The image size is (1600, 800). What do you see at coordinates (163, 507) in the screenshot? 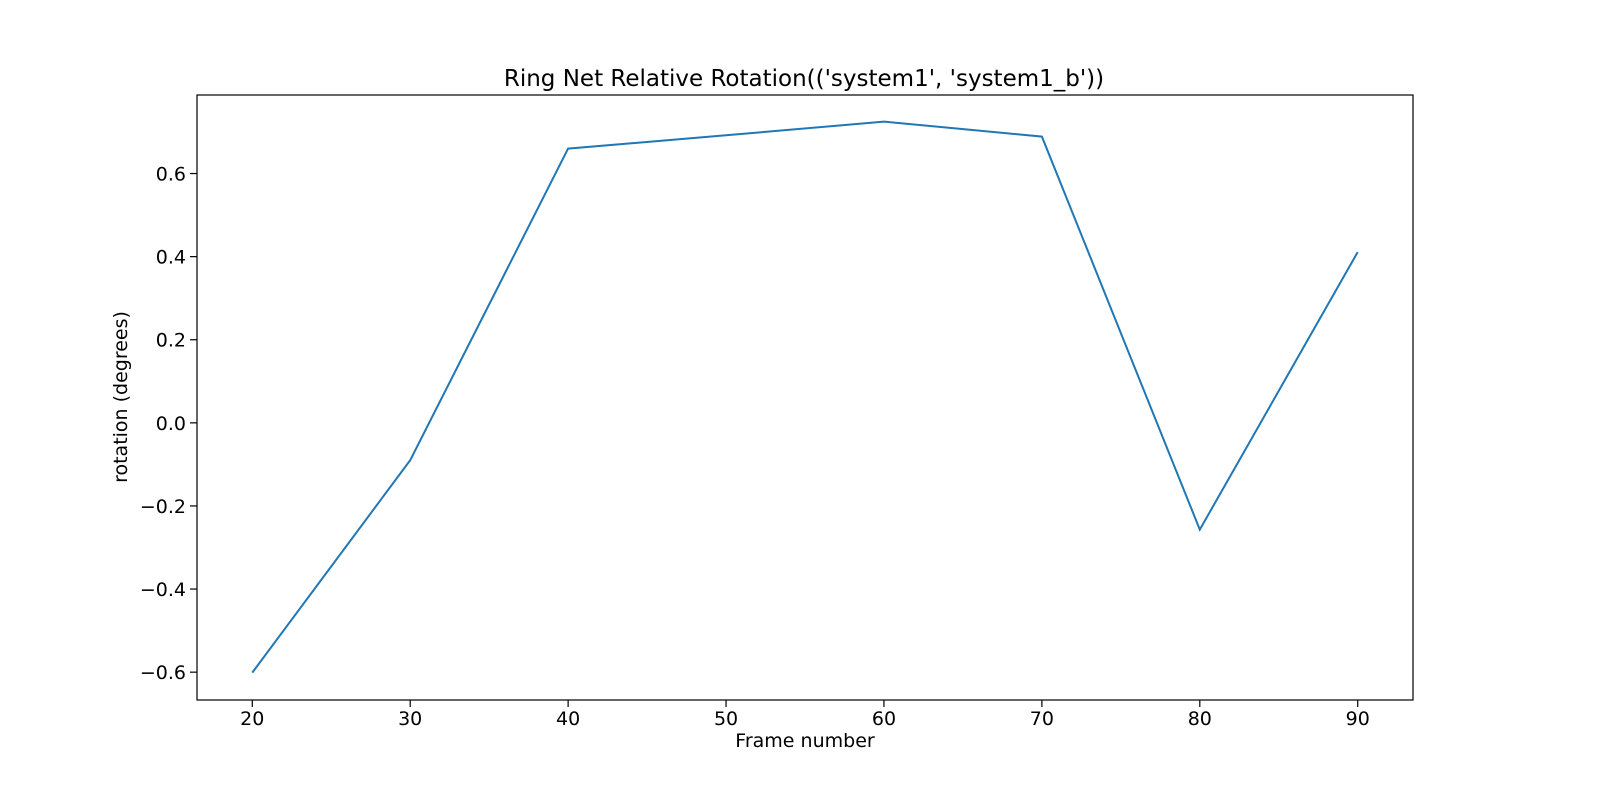
I see `y-tick-label: −0.2` at bounding box center [163, 507].